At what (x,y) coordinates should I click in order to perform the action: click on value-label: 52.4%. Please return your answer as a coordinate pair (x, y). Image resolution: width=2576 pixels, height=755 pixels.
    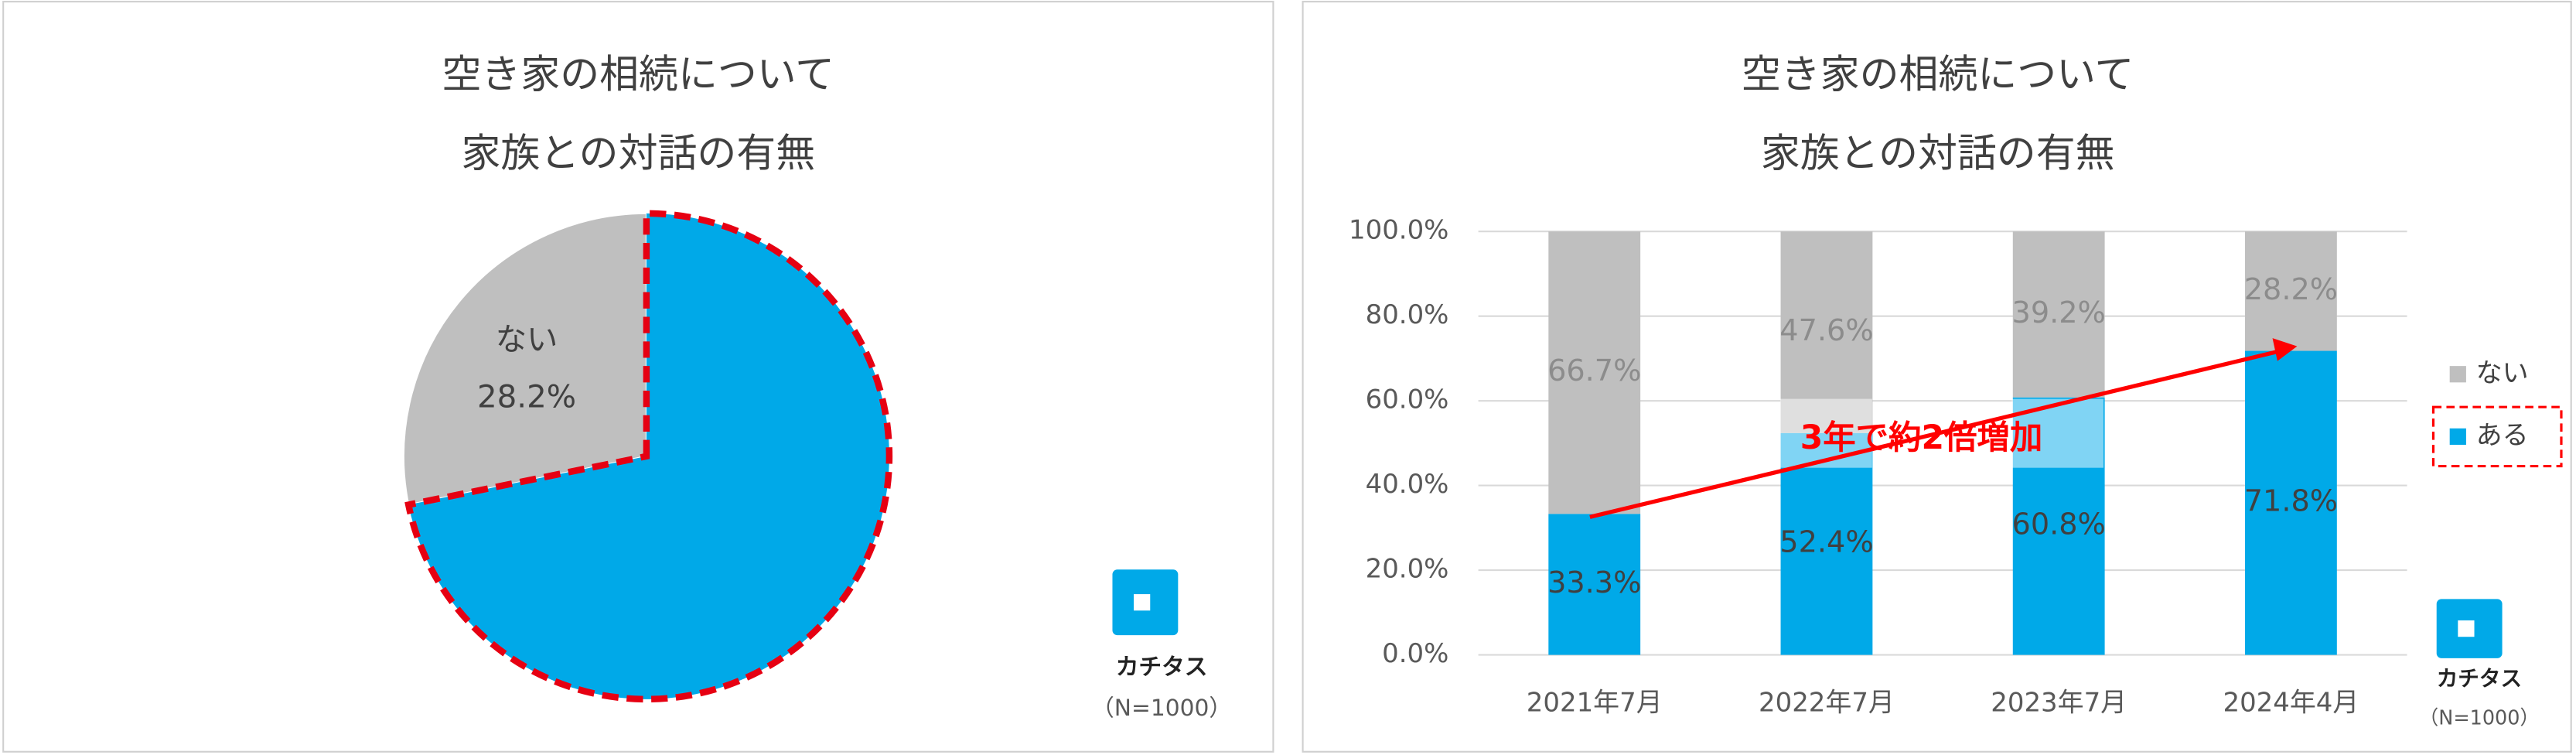
    Looking at the image, I should click on (1826, 543).